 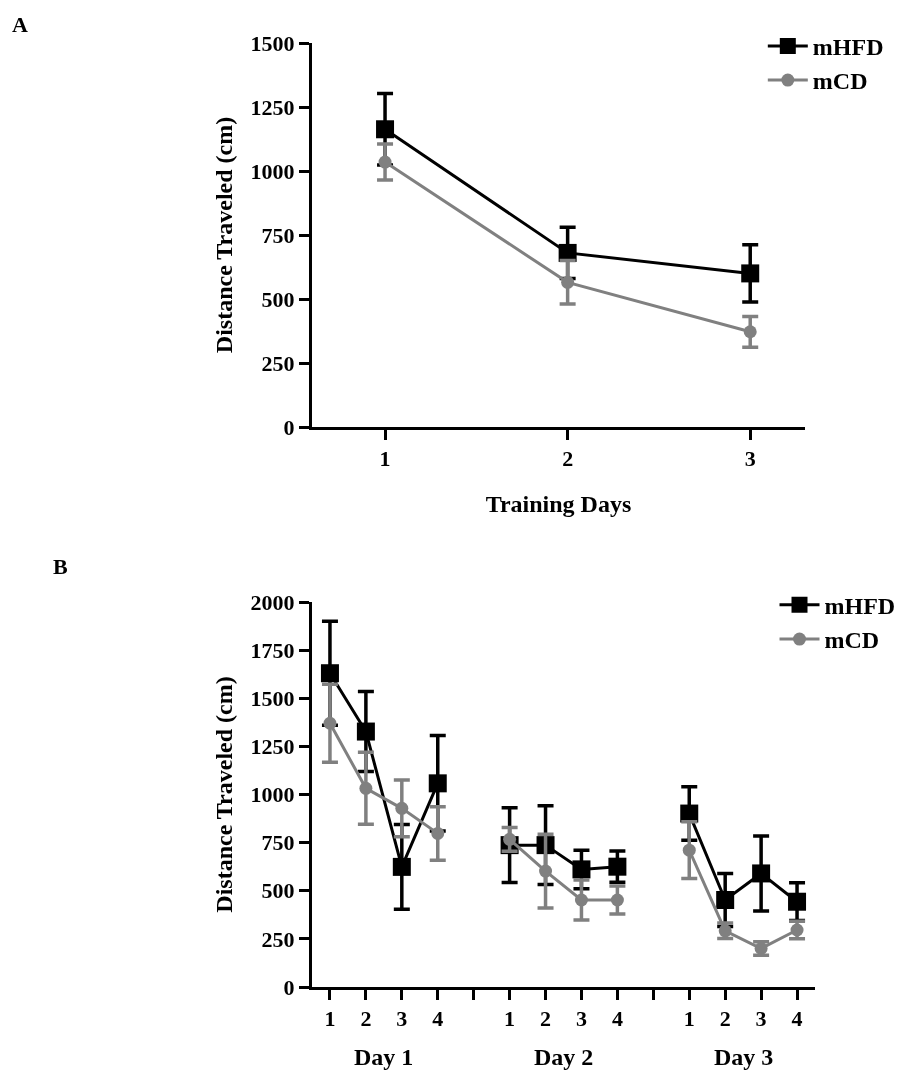 I want to click on y-tick-label: 2000, so click(x=272, y=602).